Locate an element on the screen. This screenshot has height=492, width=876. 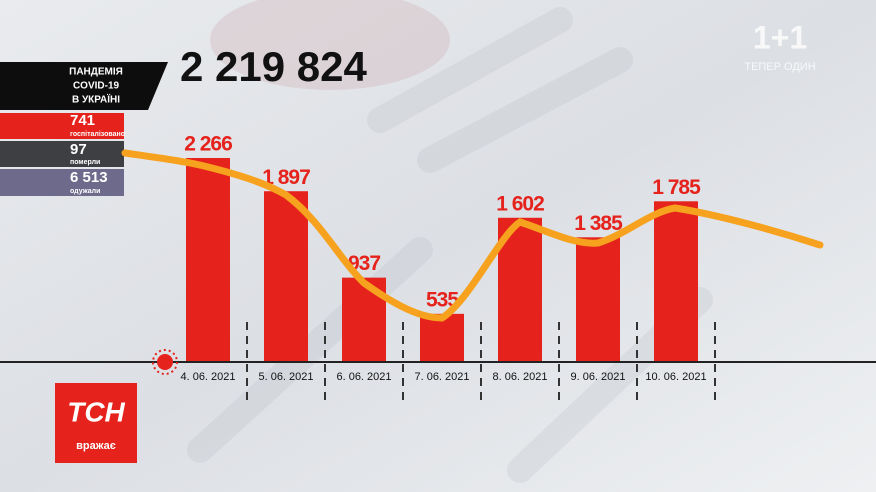
channel-slogan: ТЕПЕР ОДИН is located at coordinates (779, 67).